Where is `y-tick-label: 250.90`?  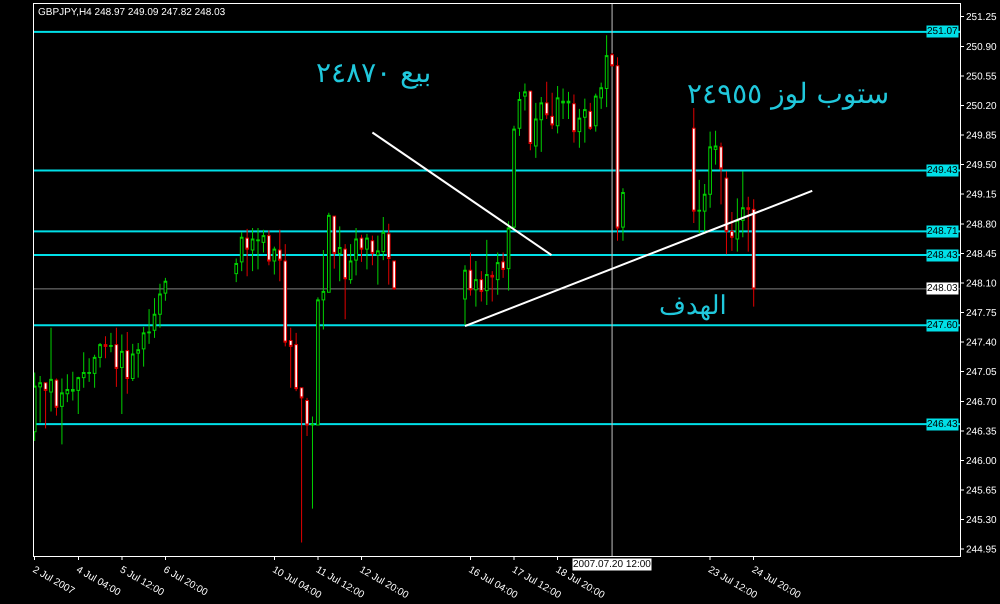 y-tick-label: 250.90 is located at coordinates (982, 47).